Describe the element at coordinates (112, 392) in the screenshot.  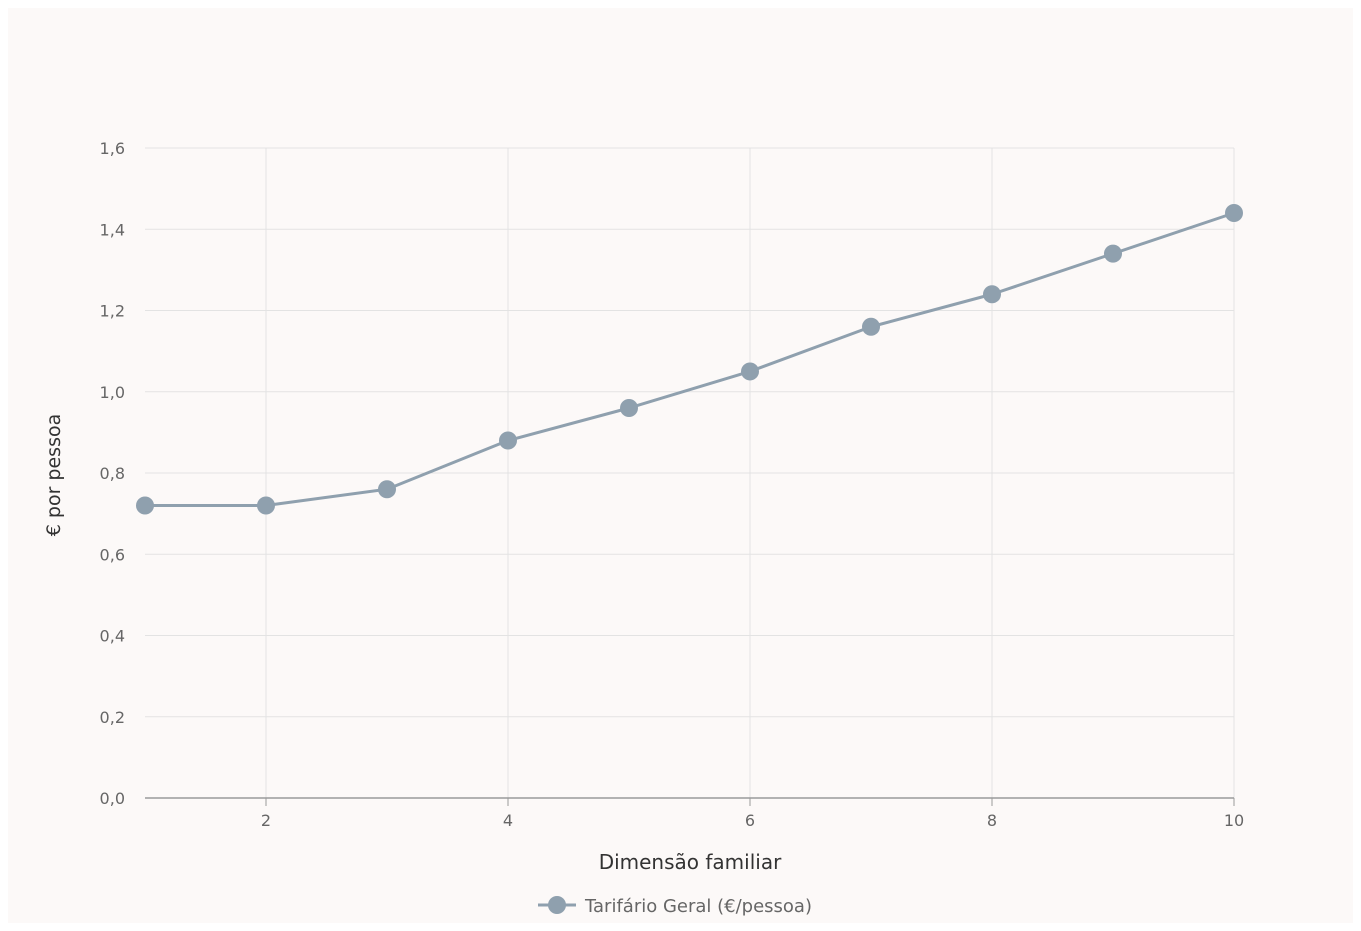
I see `y-tick-label: 1,0` at that location.